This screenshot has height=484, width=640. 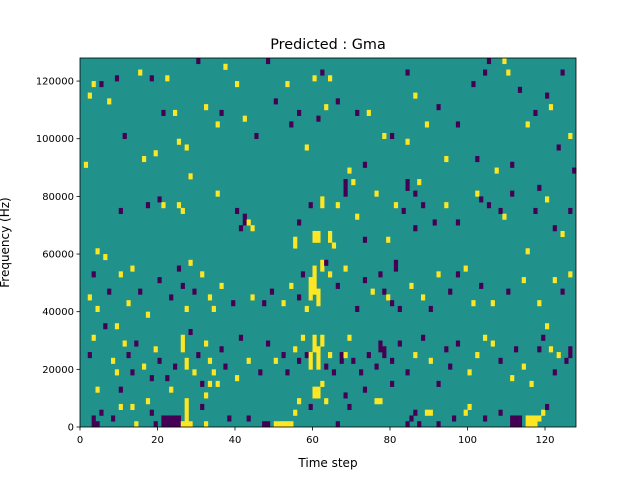 What do you see at coordinates (55, 139) in the screenshot?
I see `y-tick-label: 100000` at bounding box center [55, 139].